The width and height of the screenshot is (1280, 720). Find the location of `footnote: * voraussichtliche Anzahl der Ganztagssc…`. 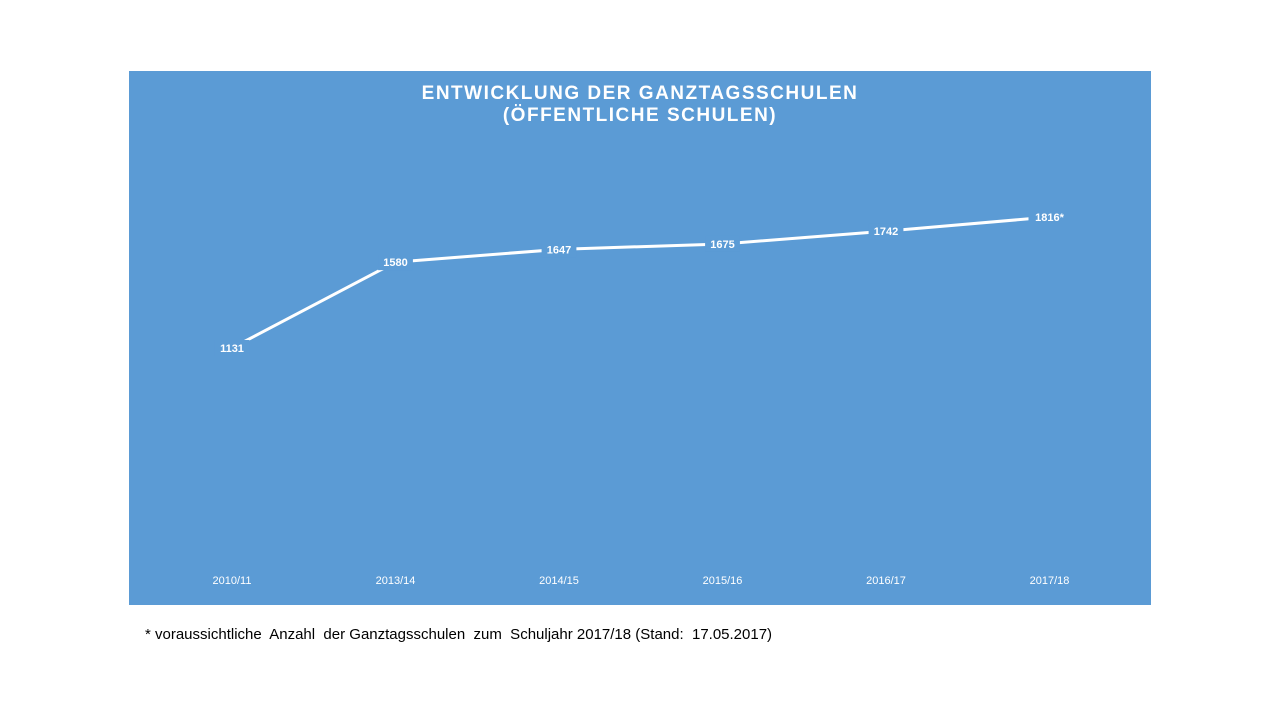

footnote: * voraussichtliche Anzahl der Ganztagssc… is located at coordinates (459, 634).